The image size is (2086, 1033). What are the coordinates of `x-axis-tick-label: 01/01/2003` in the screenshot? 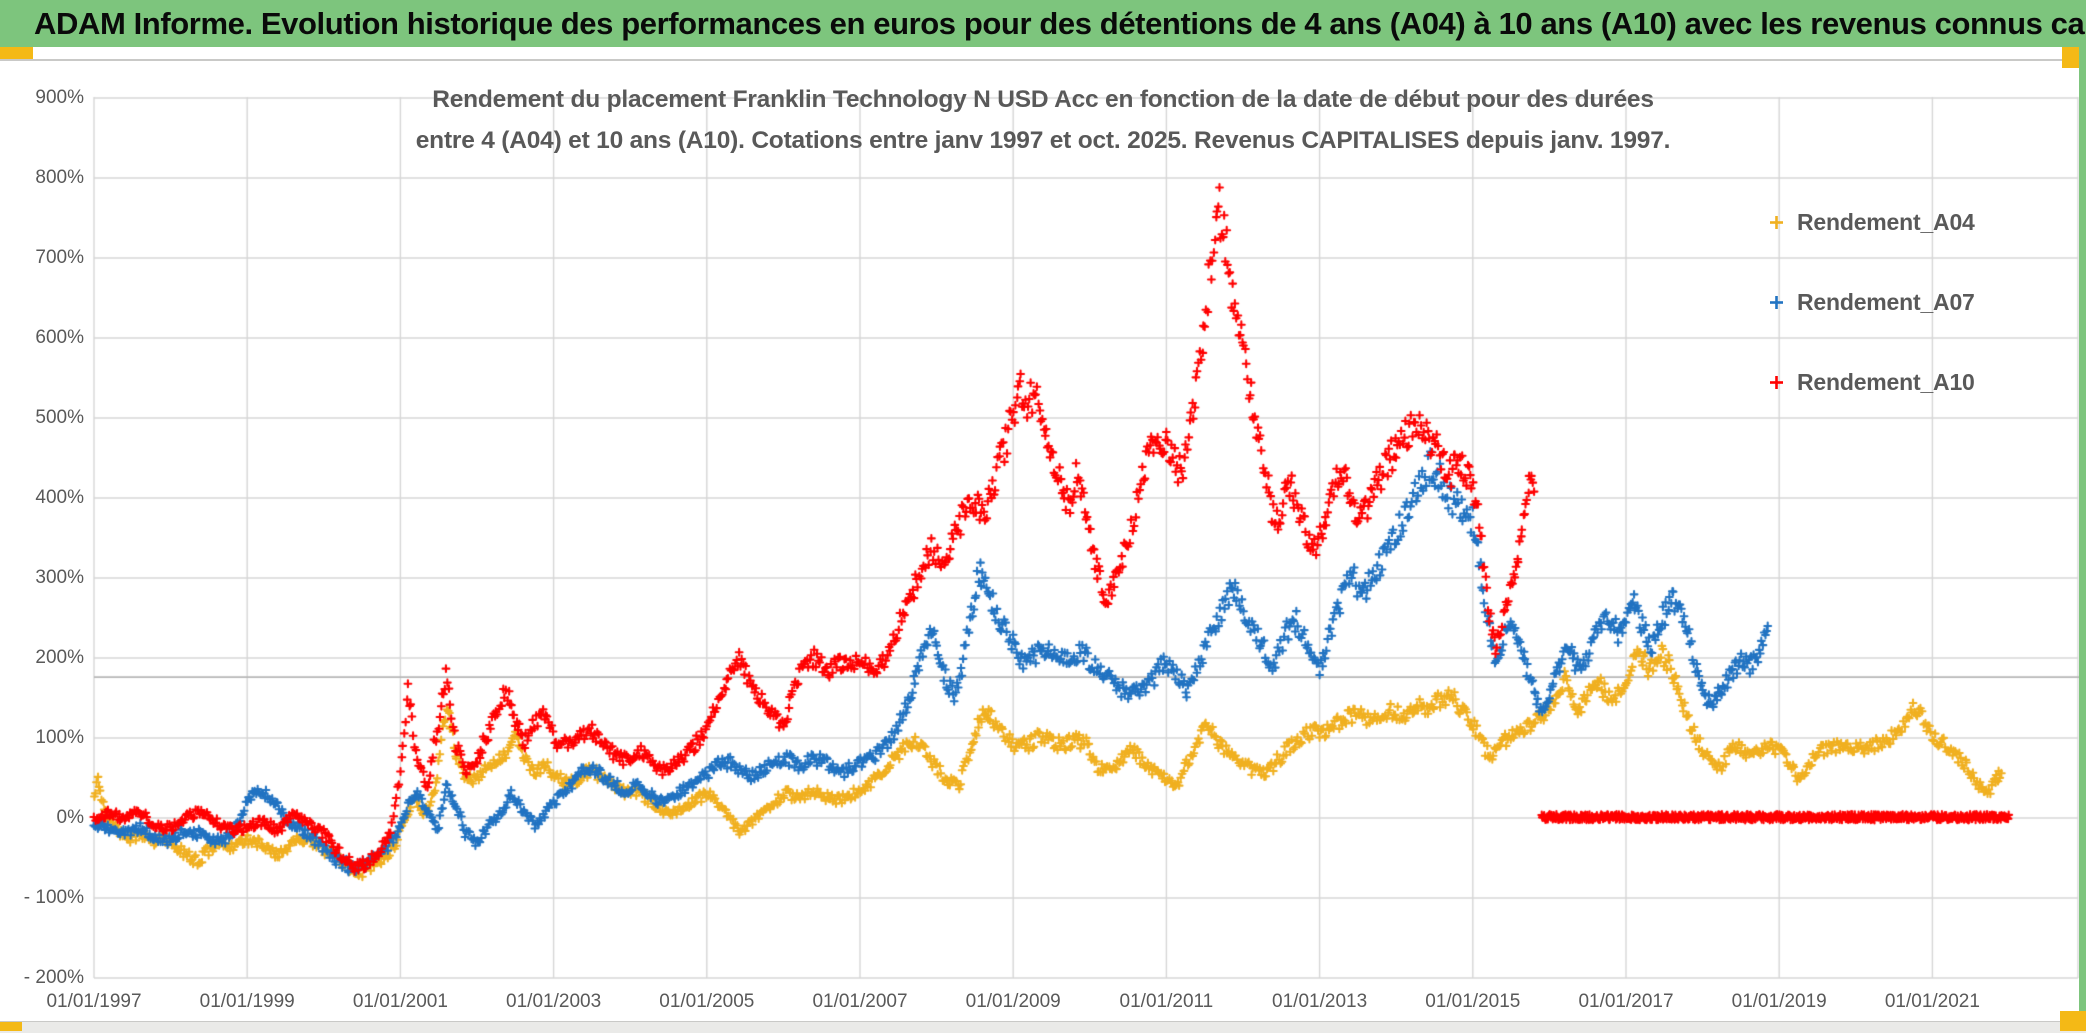 It's located at (554, 1001).